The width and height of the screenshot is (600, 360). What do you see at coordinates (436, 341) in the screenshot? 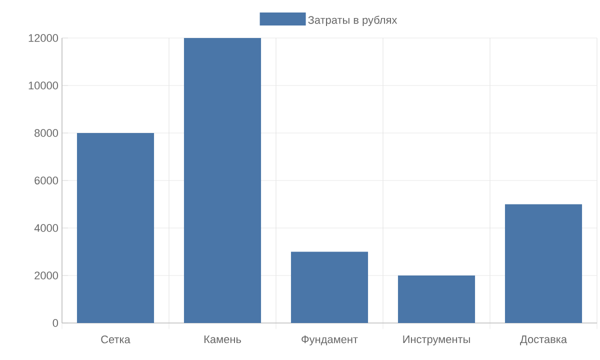
I see `x-tick-label: Инструменты` at bounding box center [436, 341].